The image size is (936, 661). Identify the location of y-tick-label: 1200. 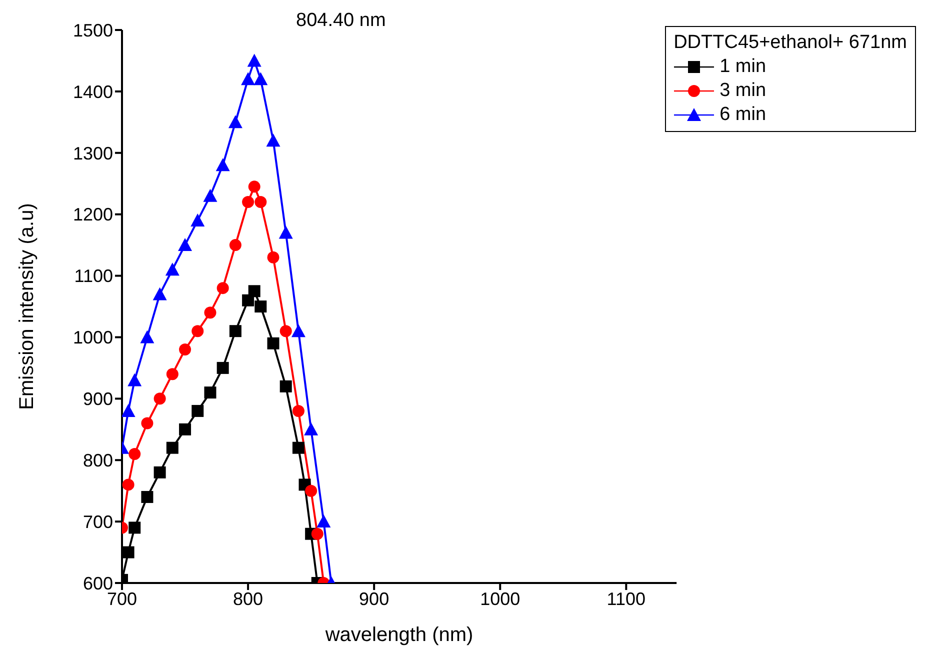
(92, 214).